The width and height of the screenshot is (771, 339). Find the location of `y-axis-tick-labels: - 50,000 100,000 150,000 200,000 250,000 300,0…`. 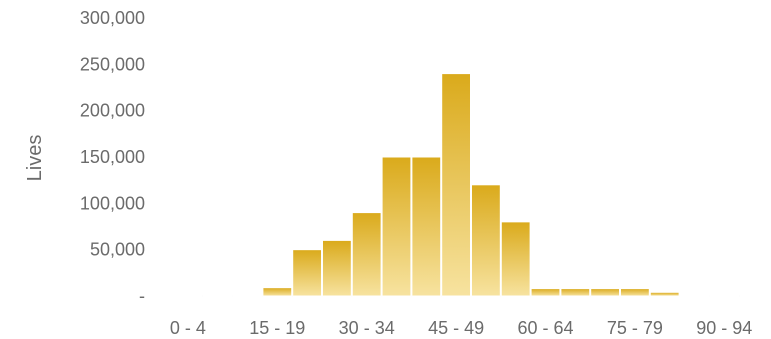

y-axis-tick-labels: - 50,000 100,000 150,000 200,000 250,000 300,0… is located at coordinates (112, 157).